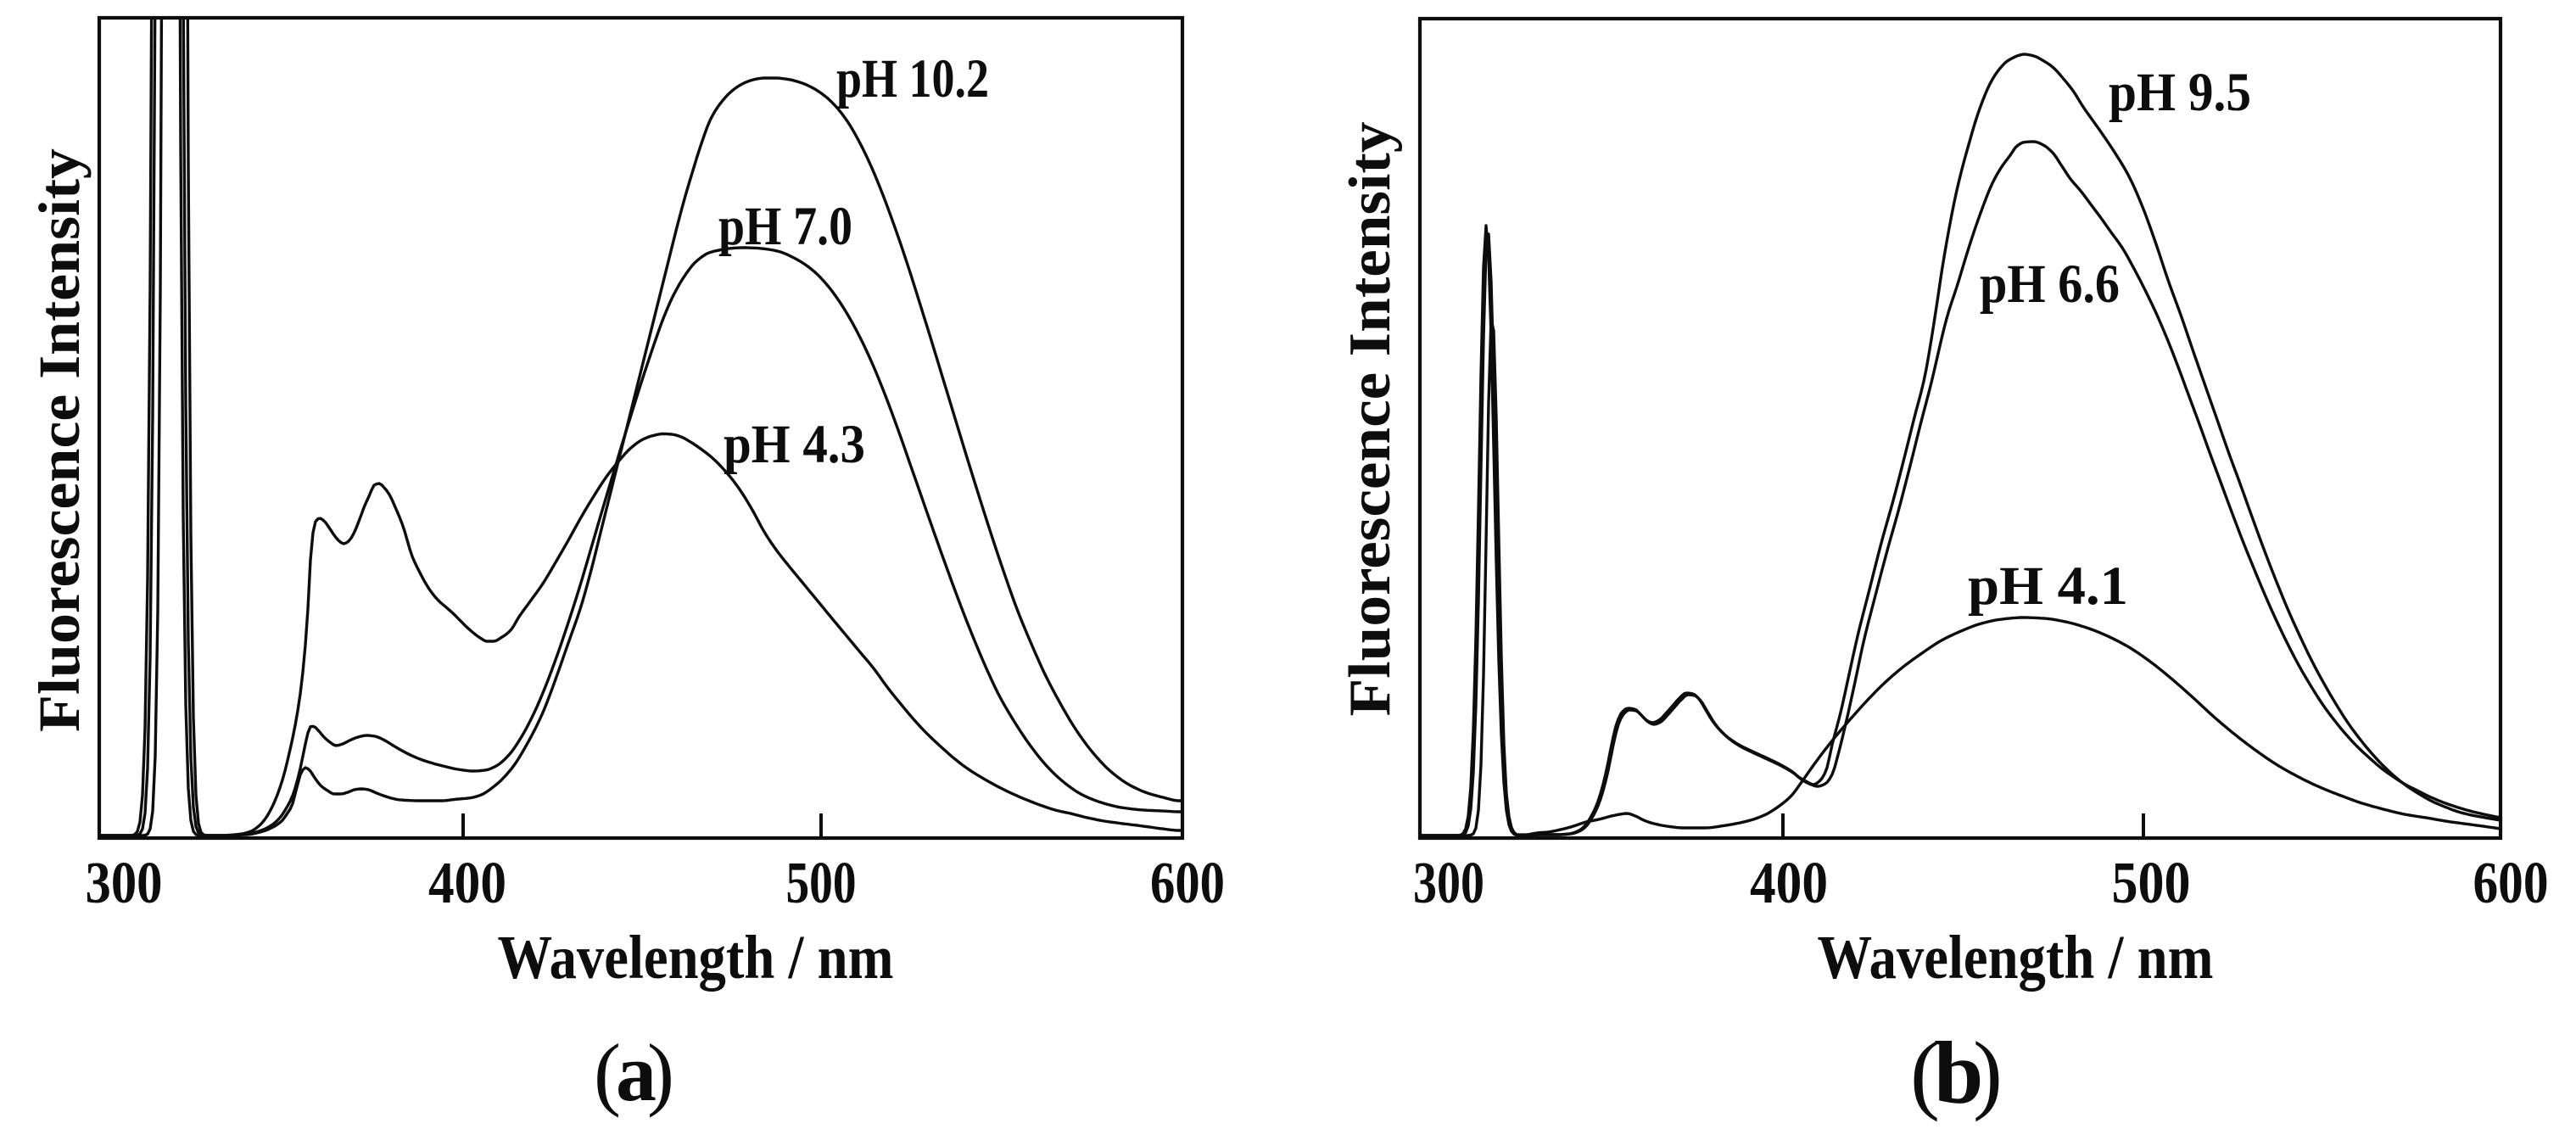 This screenshot has width=2576, height=1129. Describe the element at coordinates (785, 226) in the screenshot. I see `svg-text: pH 7.0` at that location.